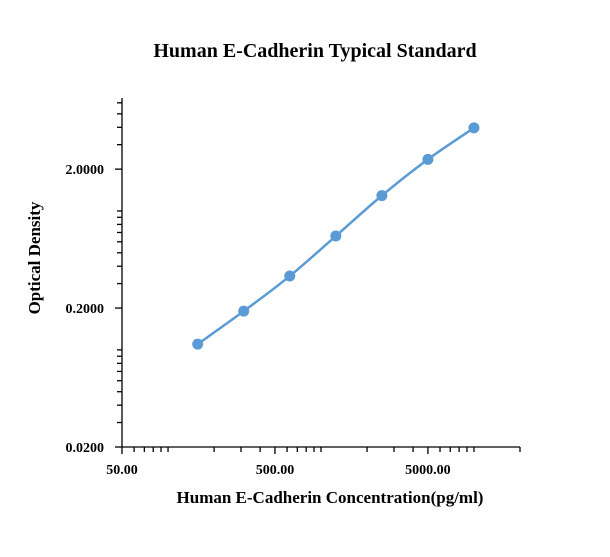 The width and height of the screenshot is (610, 557). I want to click on y-tick-label: 2.0000, so click(85, 170).